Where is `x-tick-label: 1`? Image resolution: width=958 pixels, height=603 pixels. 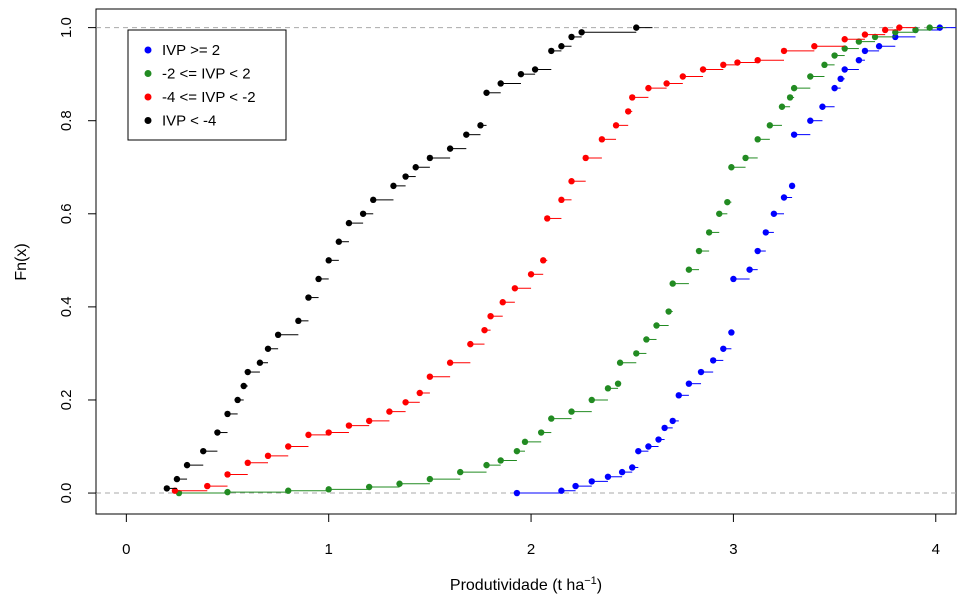
x-tick-label: 1 is located at coordinates (329, 549).